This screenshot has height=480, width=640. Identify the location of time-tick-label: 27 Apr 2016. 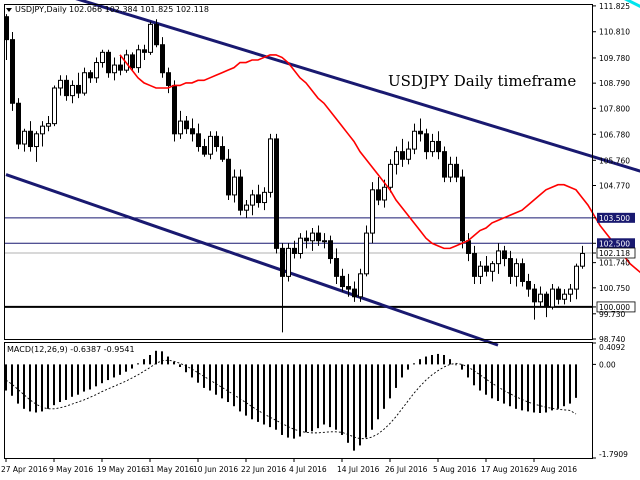
(24, 469).